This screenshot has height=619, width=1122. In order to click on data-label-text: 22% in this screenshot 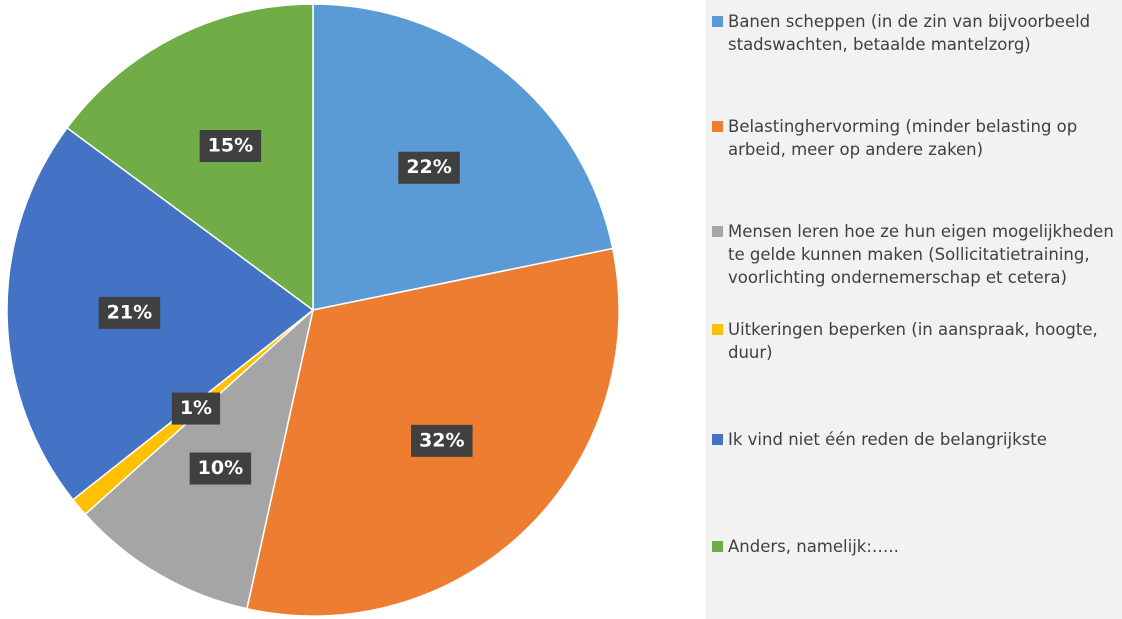, I will do `click(428, 167)`.